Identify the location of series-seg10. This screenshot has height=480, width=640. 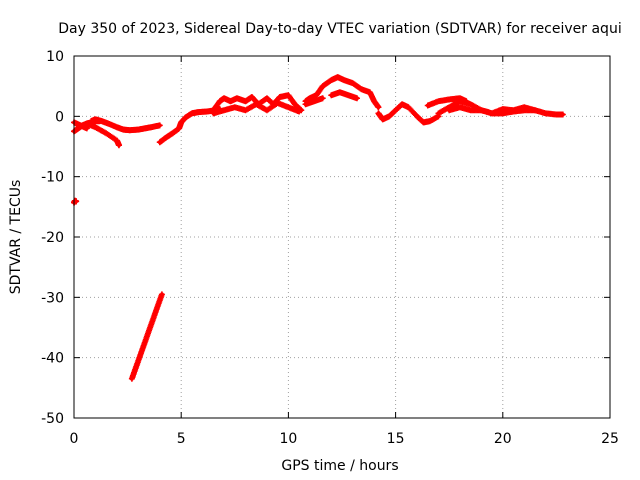
(342, 92).